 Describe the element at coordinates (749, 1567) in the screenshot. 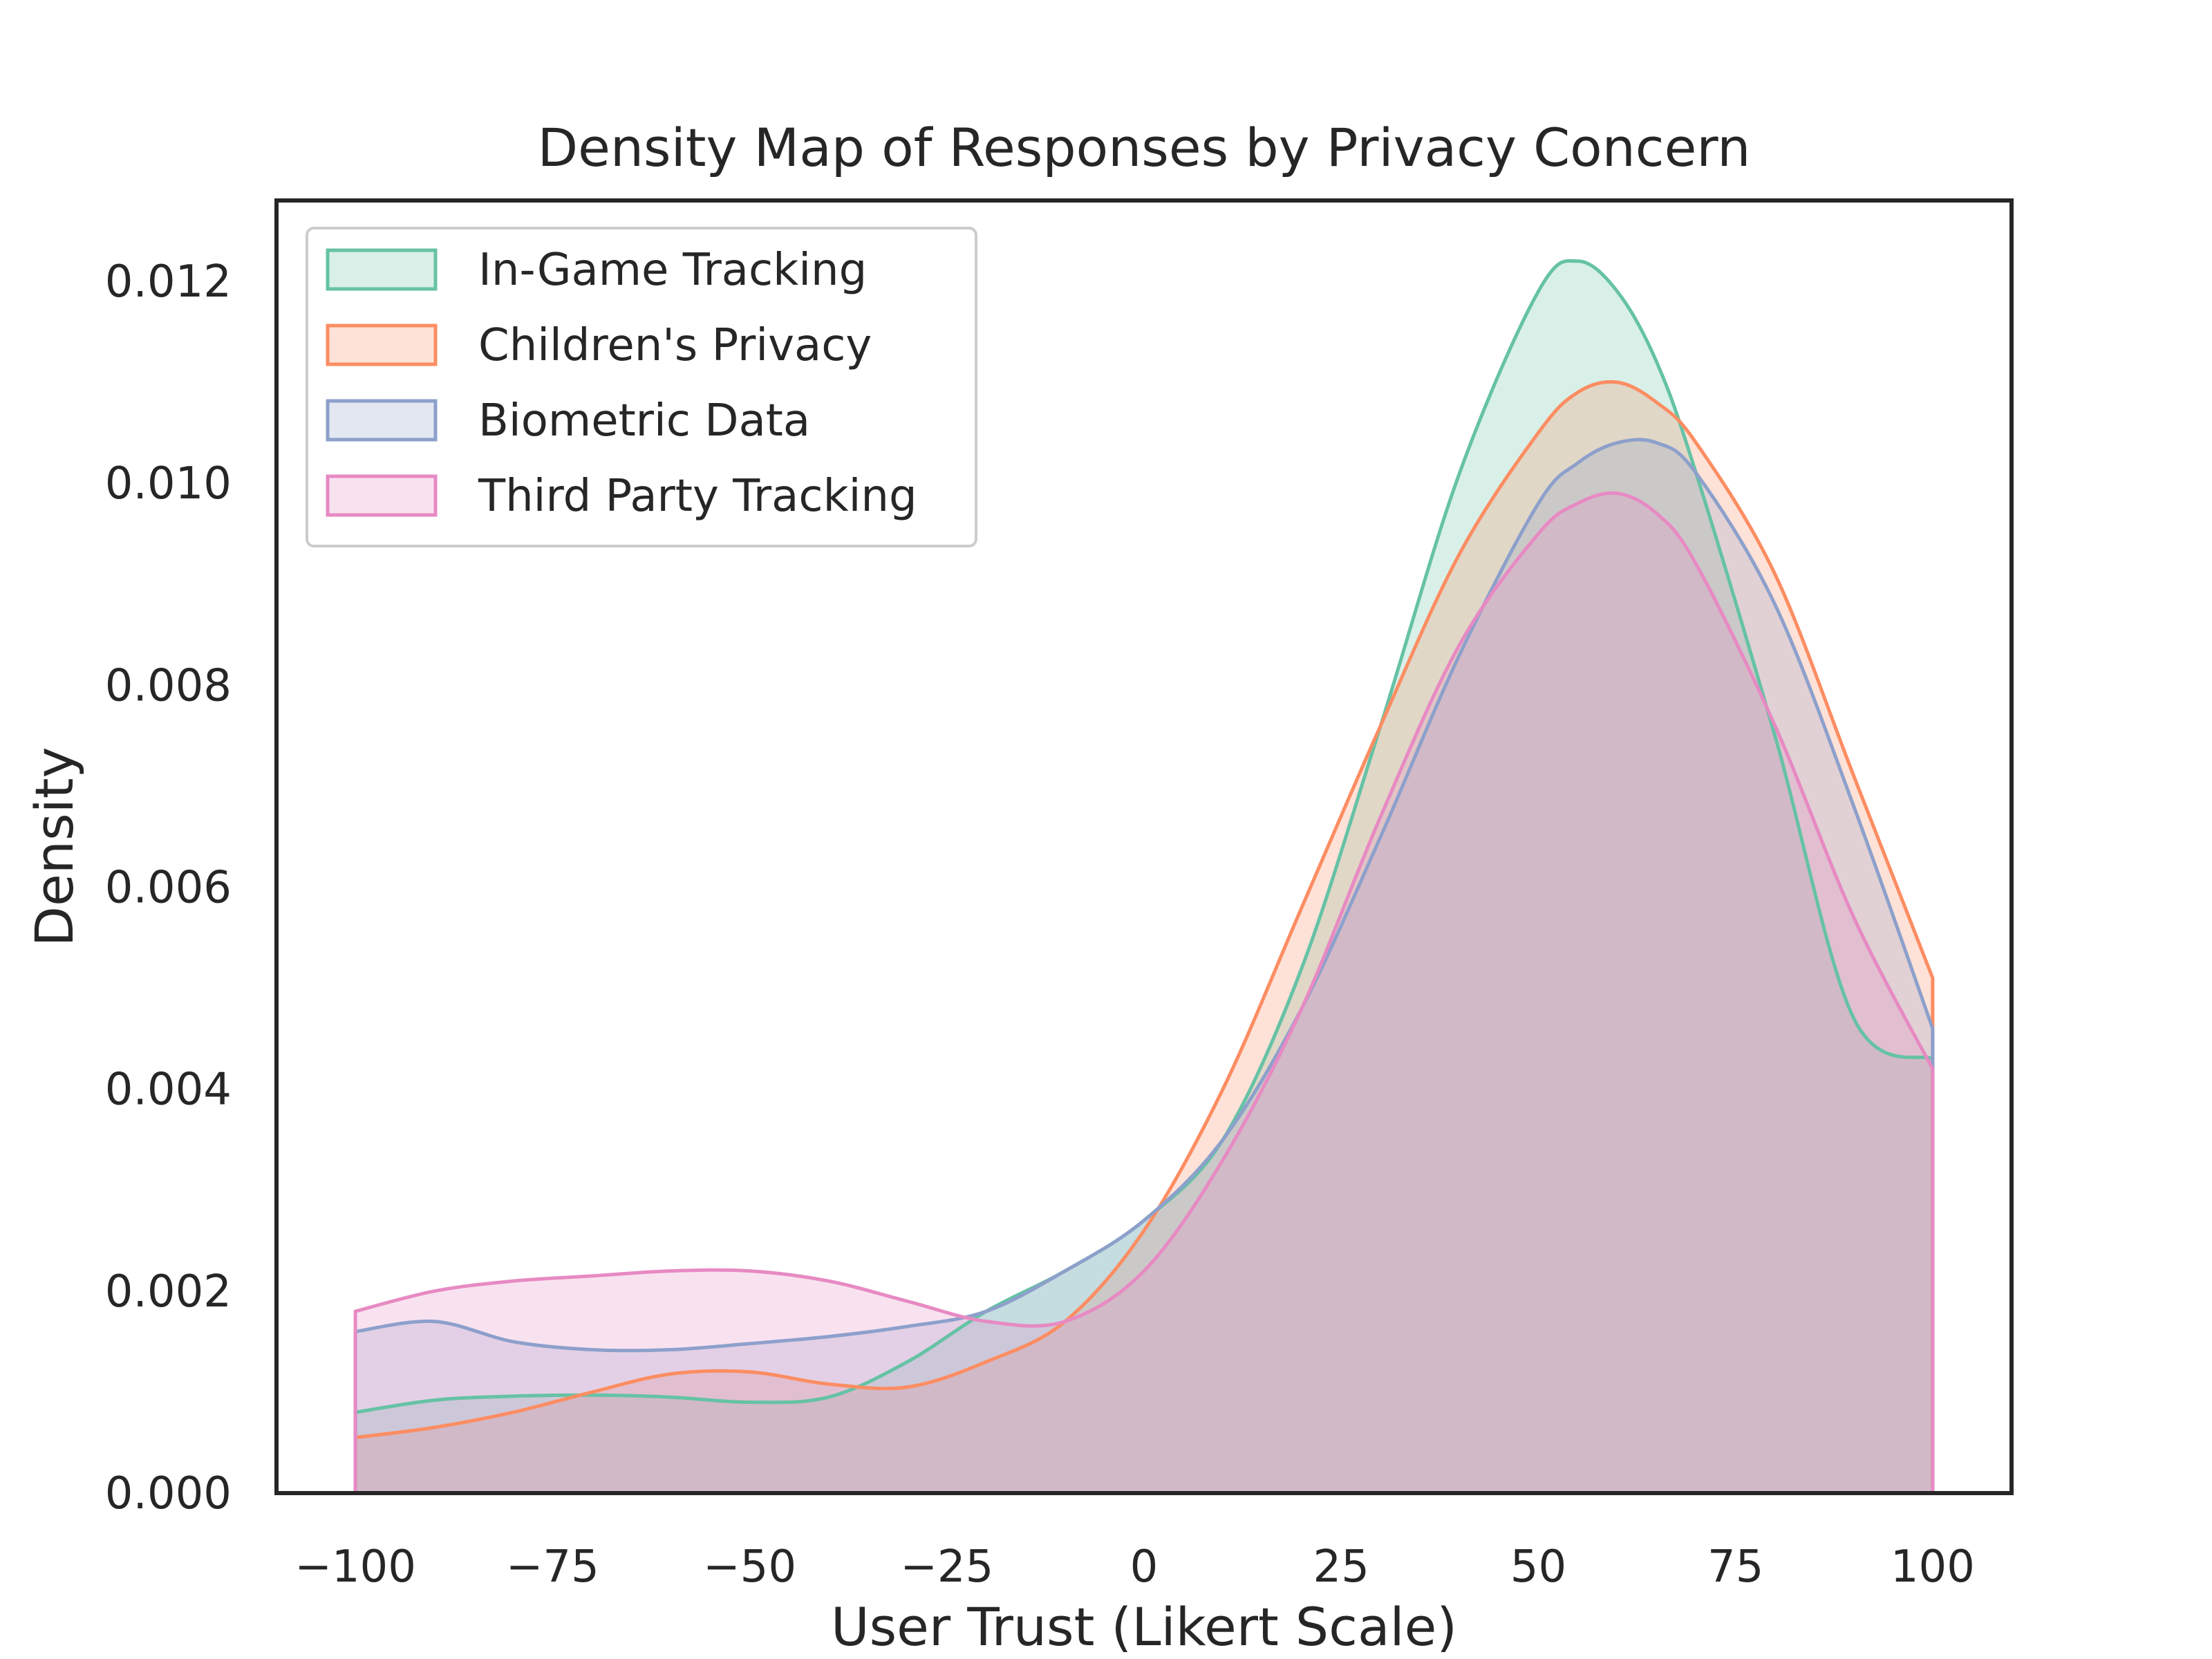

I see `x-tick-label: −50` at that location.